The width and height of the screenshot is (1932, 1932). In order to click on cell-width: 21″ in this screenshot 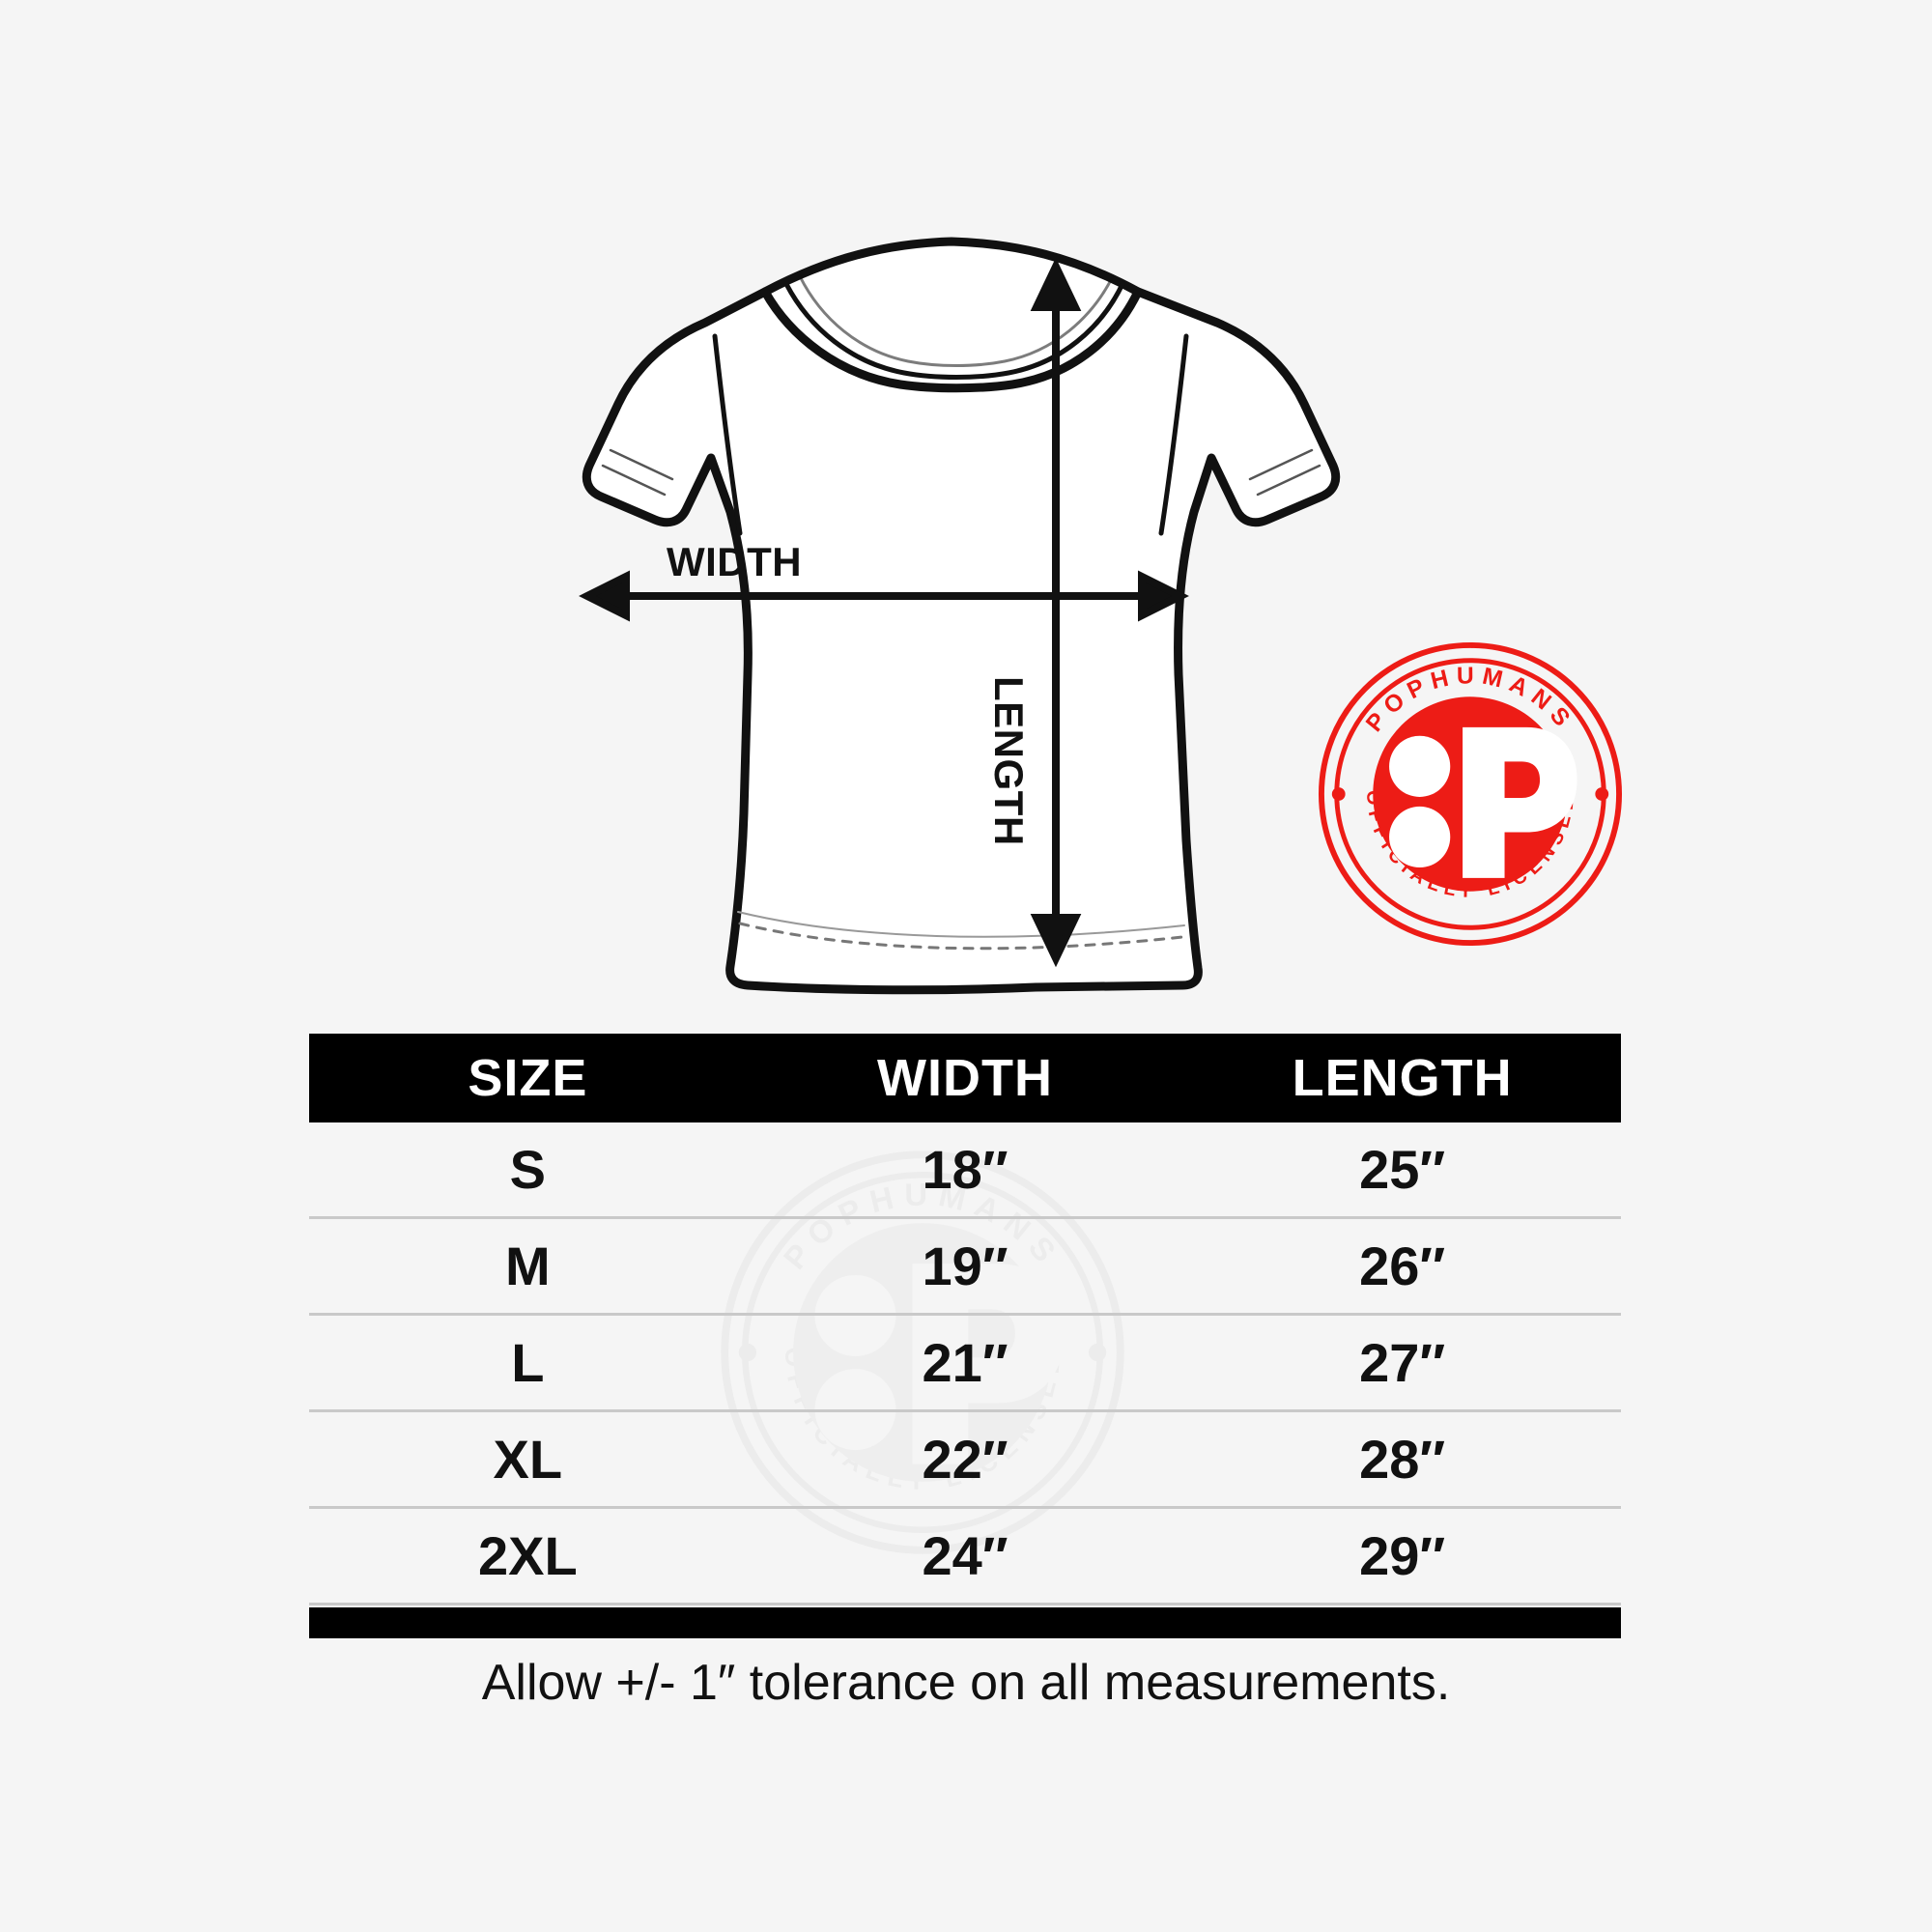, I will do `click(965, 1362)`.